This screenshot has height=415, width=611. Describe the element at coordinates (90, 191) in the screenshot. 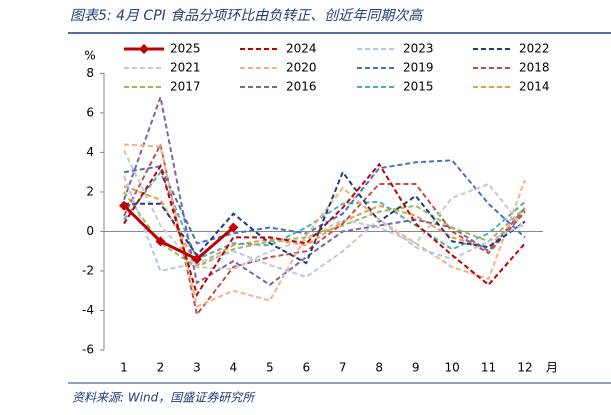

I see `y-tick-label: 2` at that location.